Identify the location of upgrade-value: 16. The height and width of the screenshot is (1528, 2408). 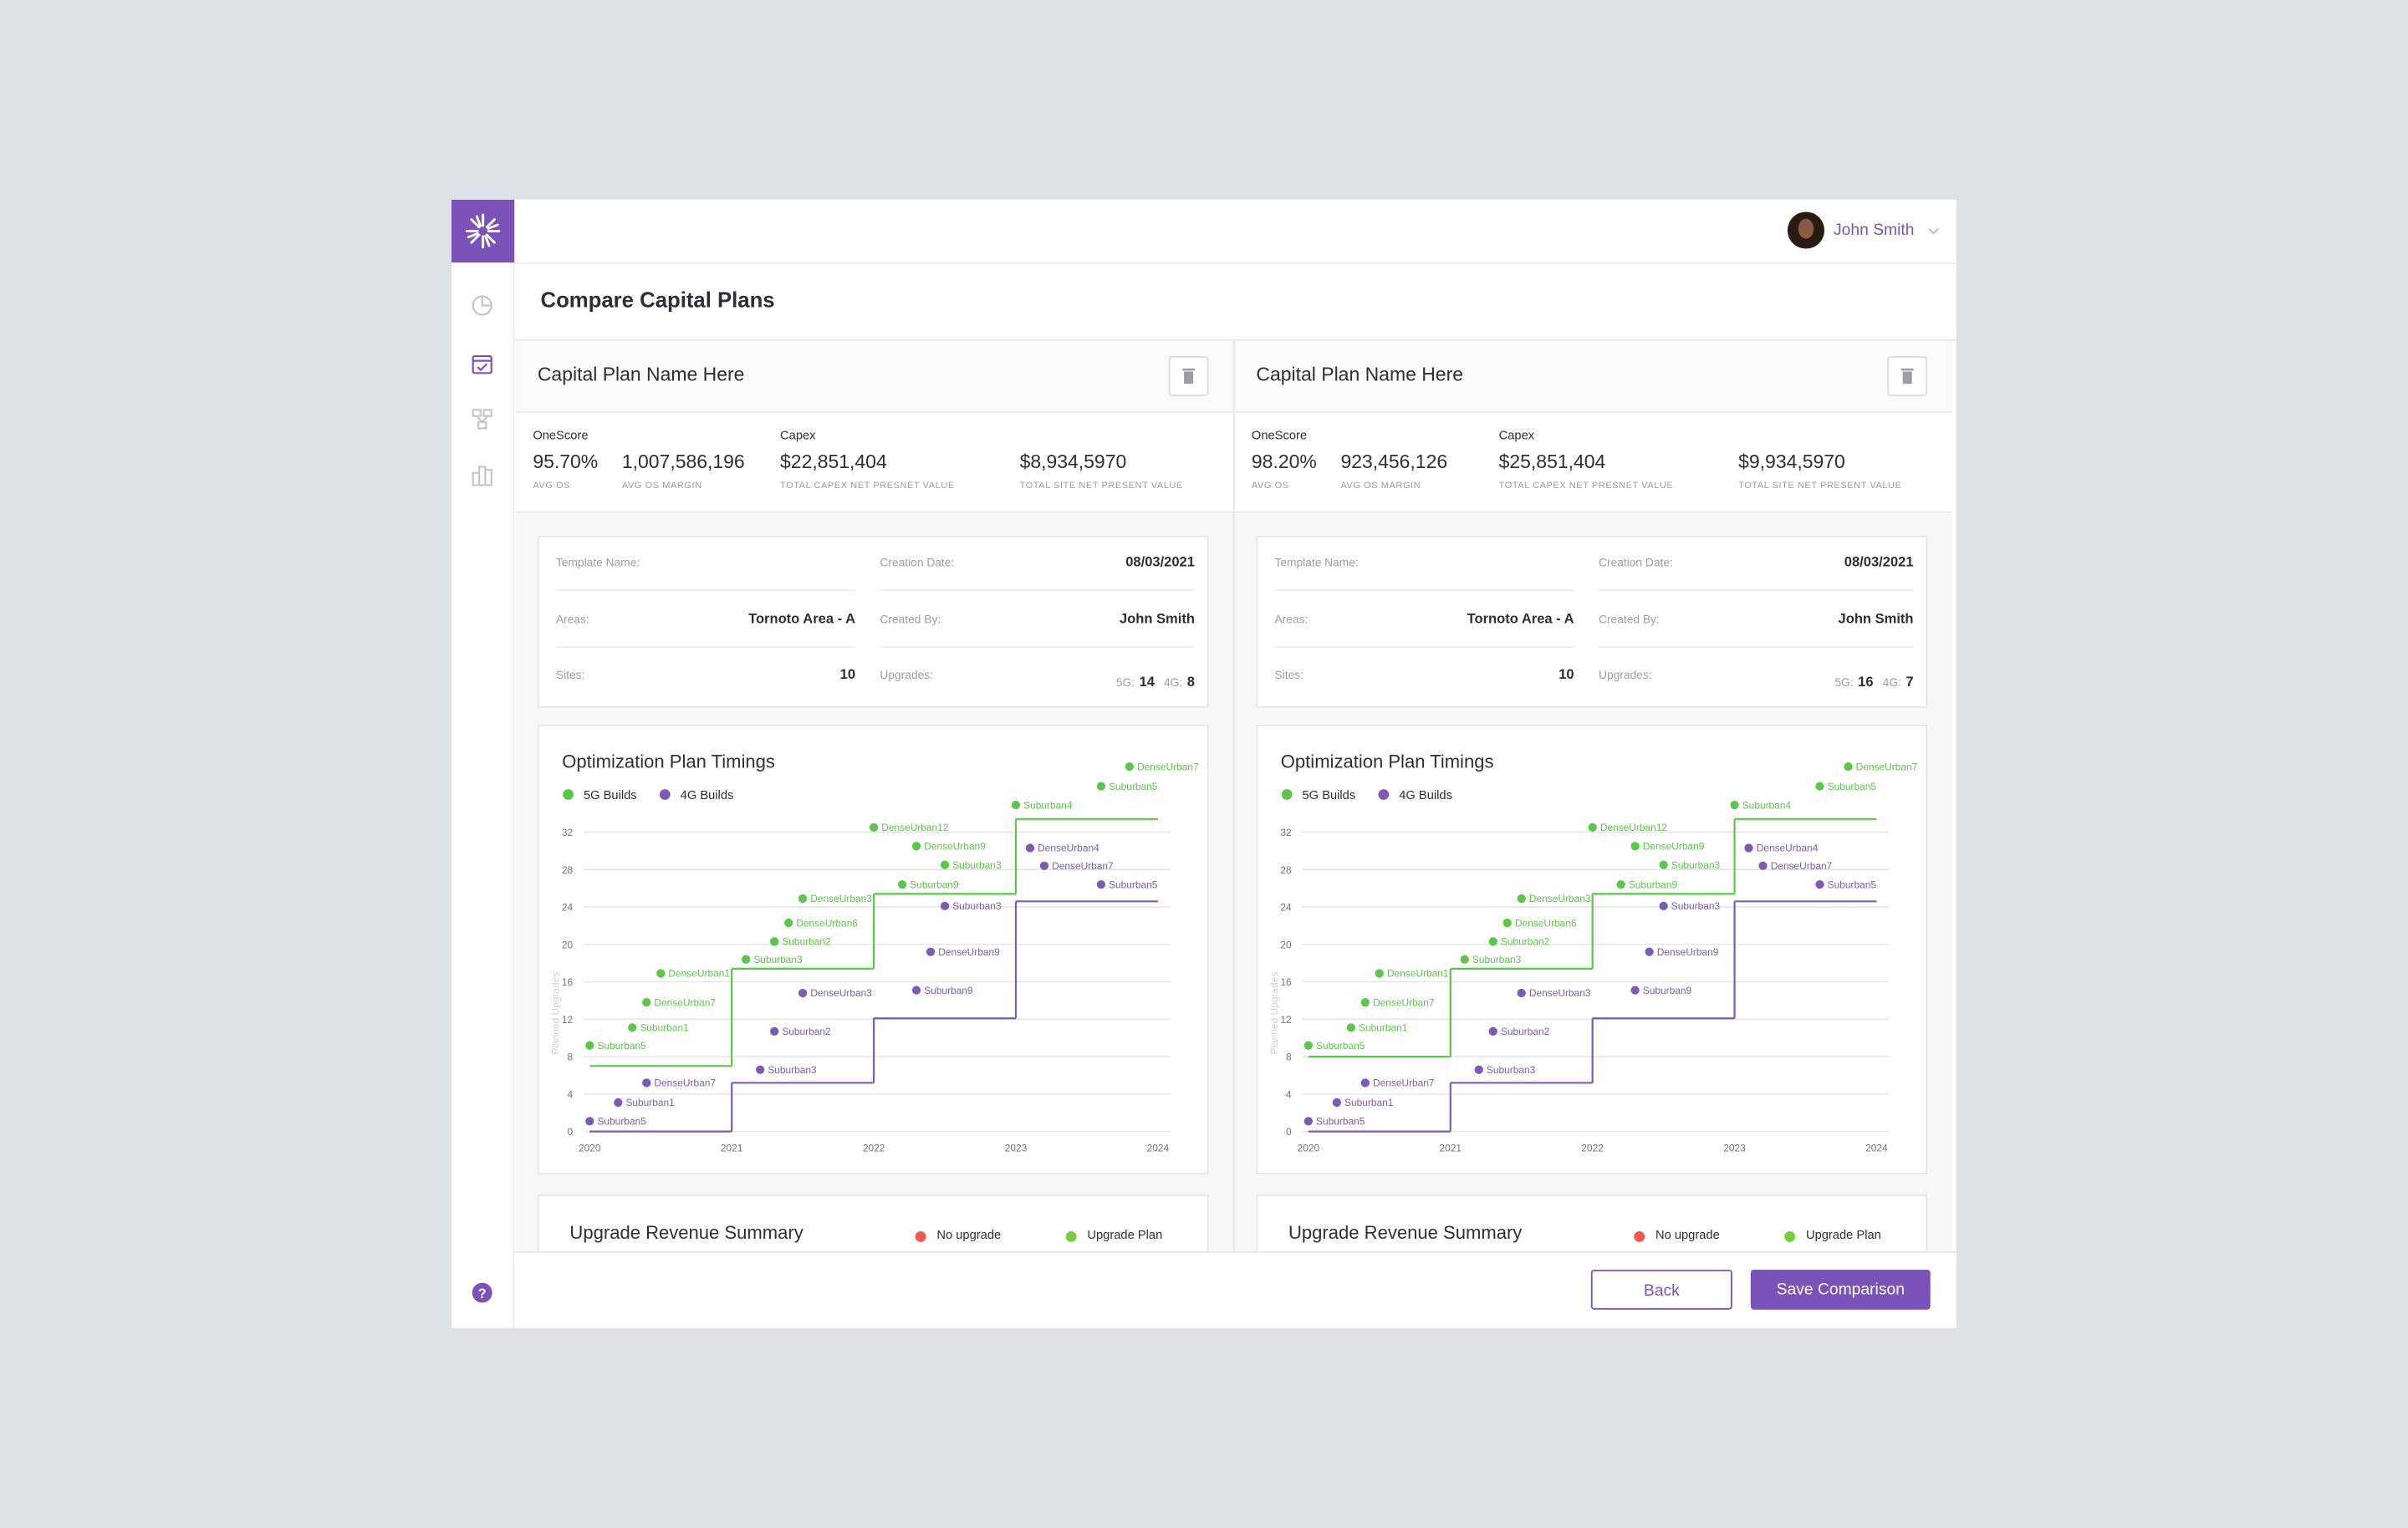
(1866, 682).